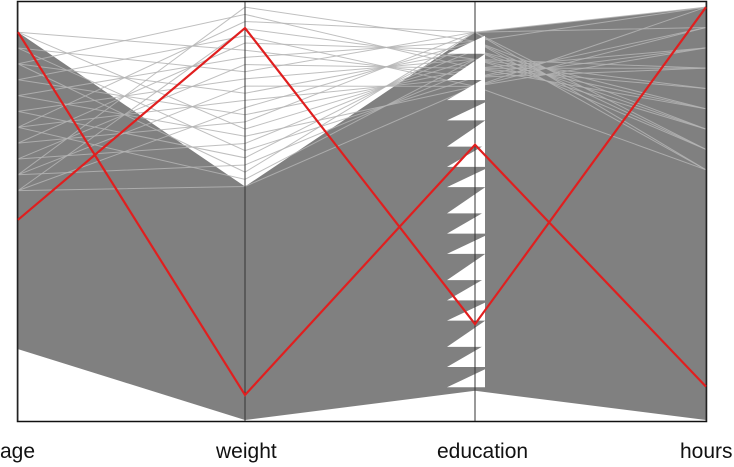 The image size is (734, 467). What do you see at coordinates (706, 451) in the screenshot?
I see `axis-label-hours: hours` at bounding box center [706, 451].